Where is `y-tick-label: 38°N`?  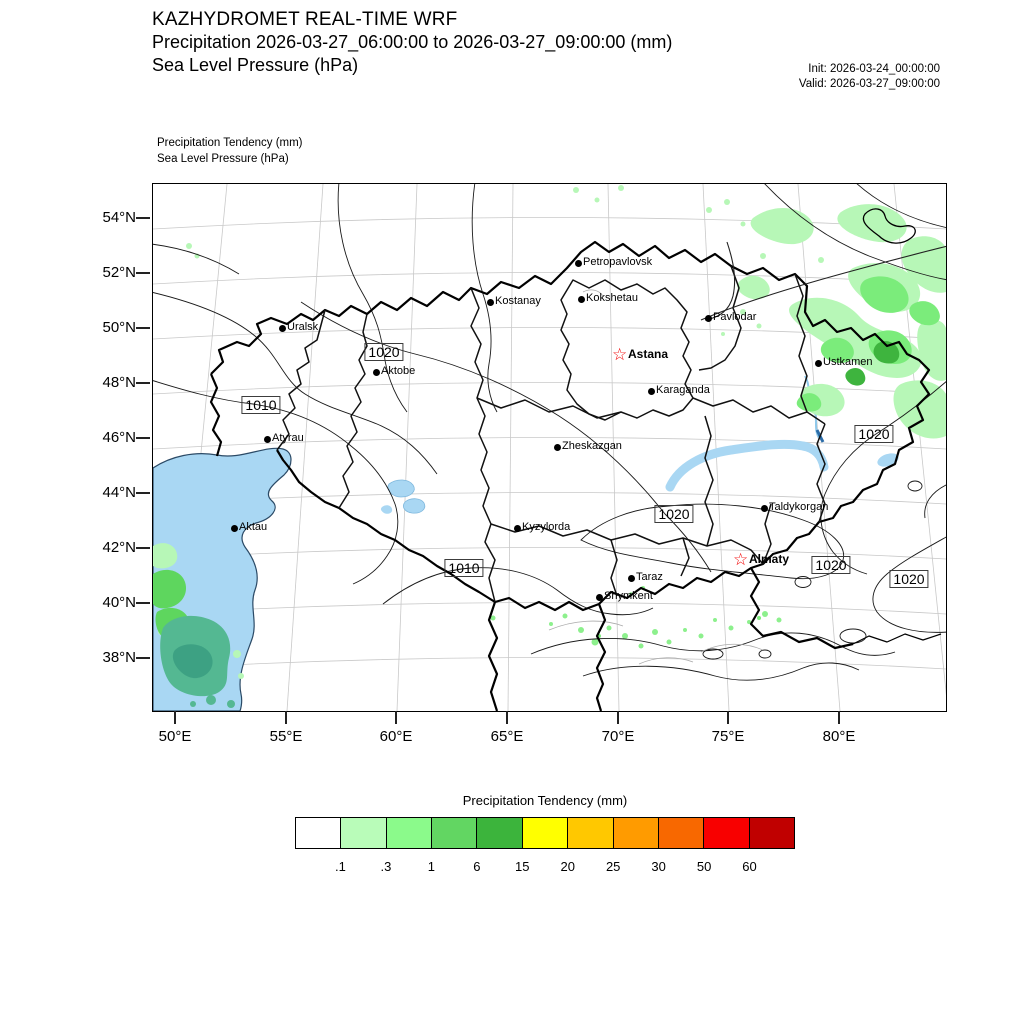 y-tick-label: 38°N is located at coordinates (119, 657).